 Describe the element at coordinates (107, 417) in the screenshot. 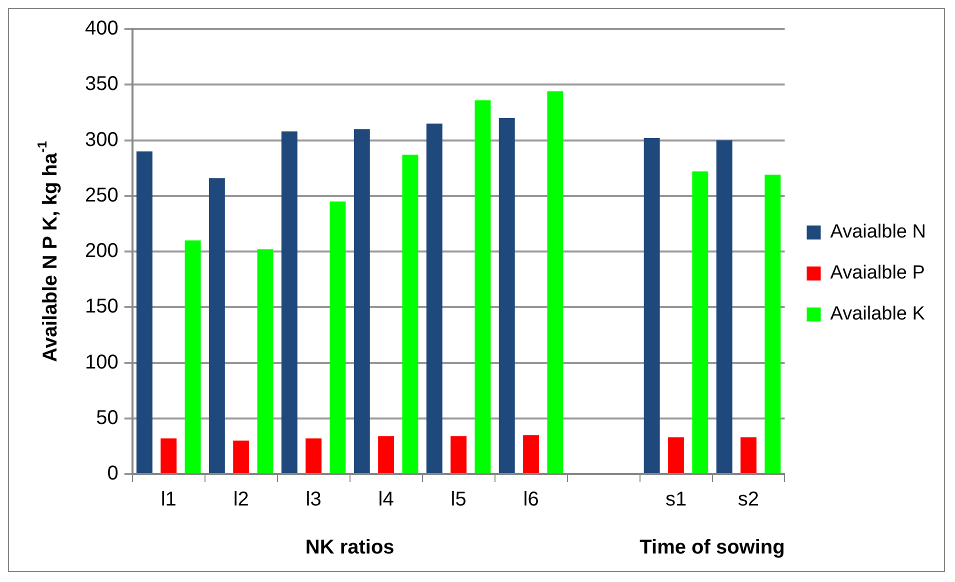

I see `y-tick-label: 50` at that location.